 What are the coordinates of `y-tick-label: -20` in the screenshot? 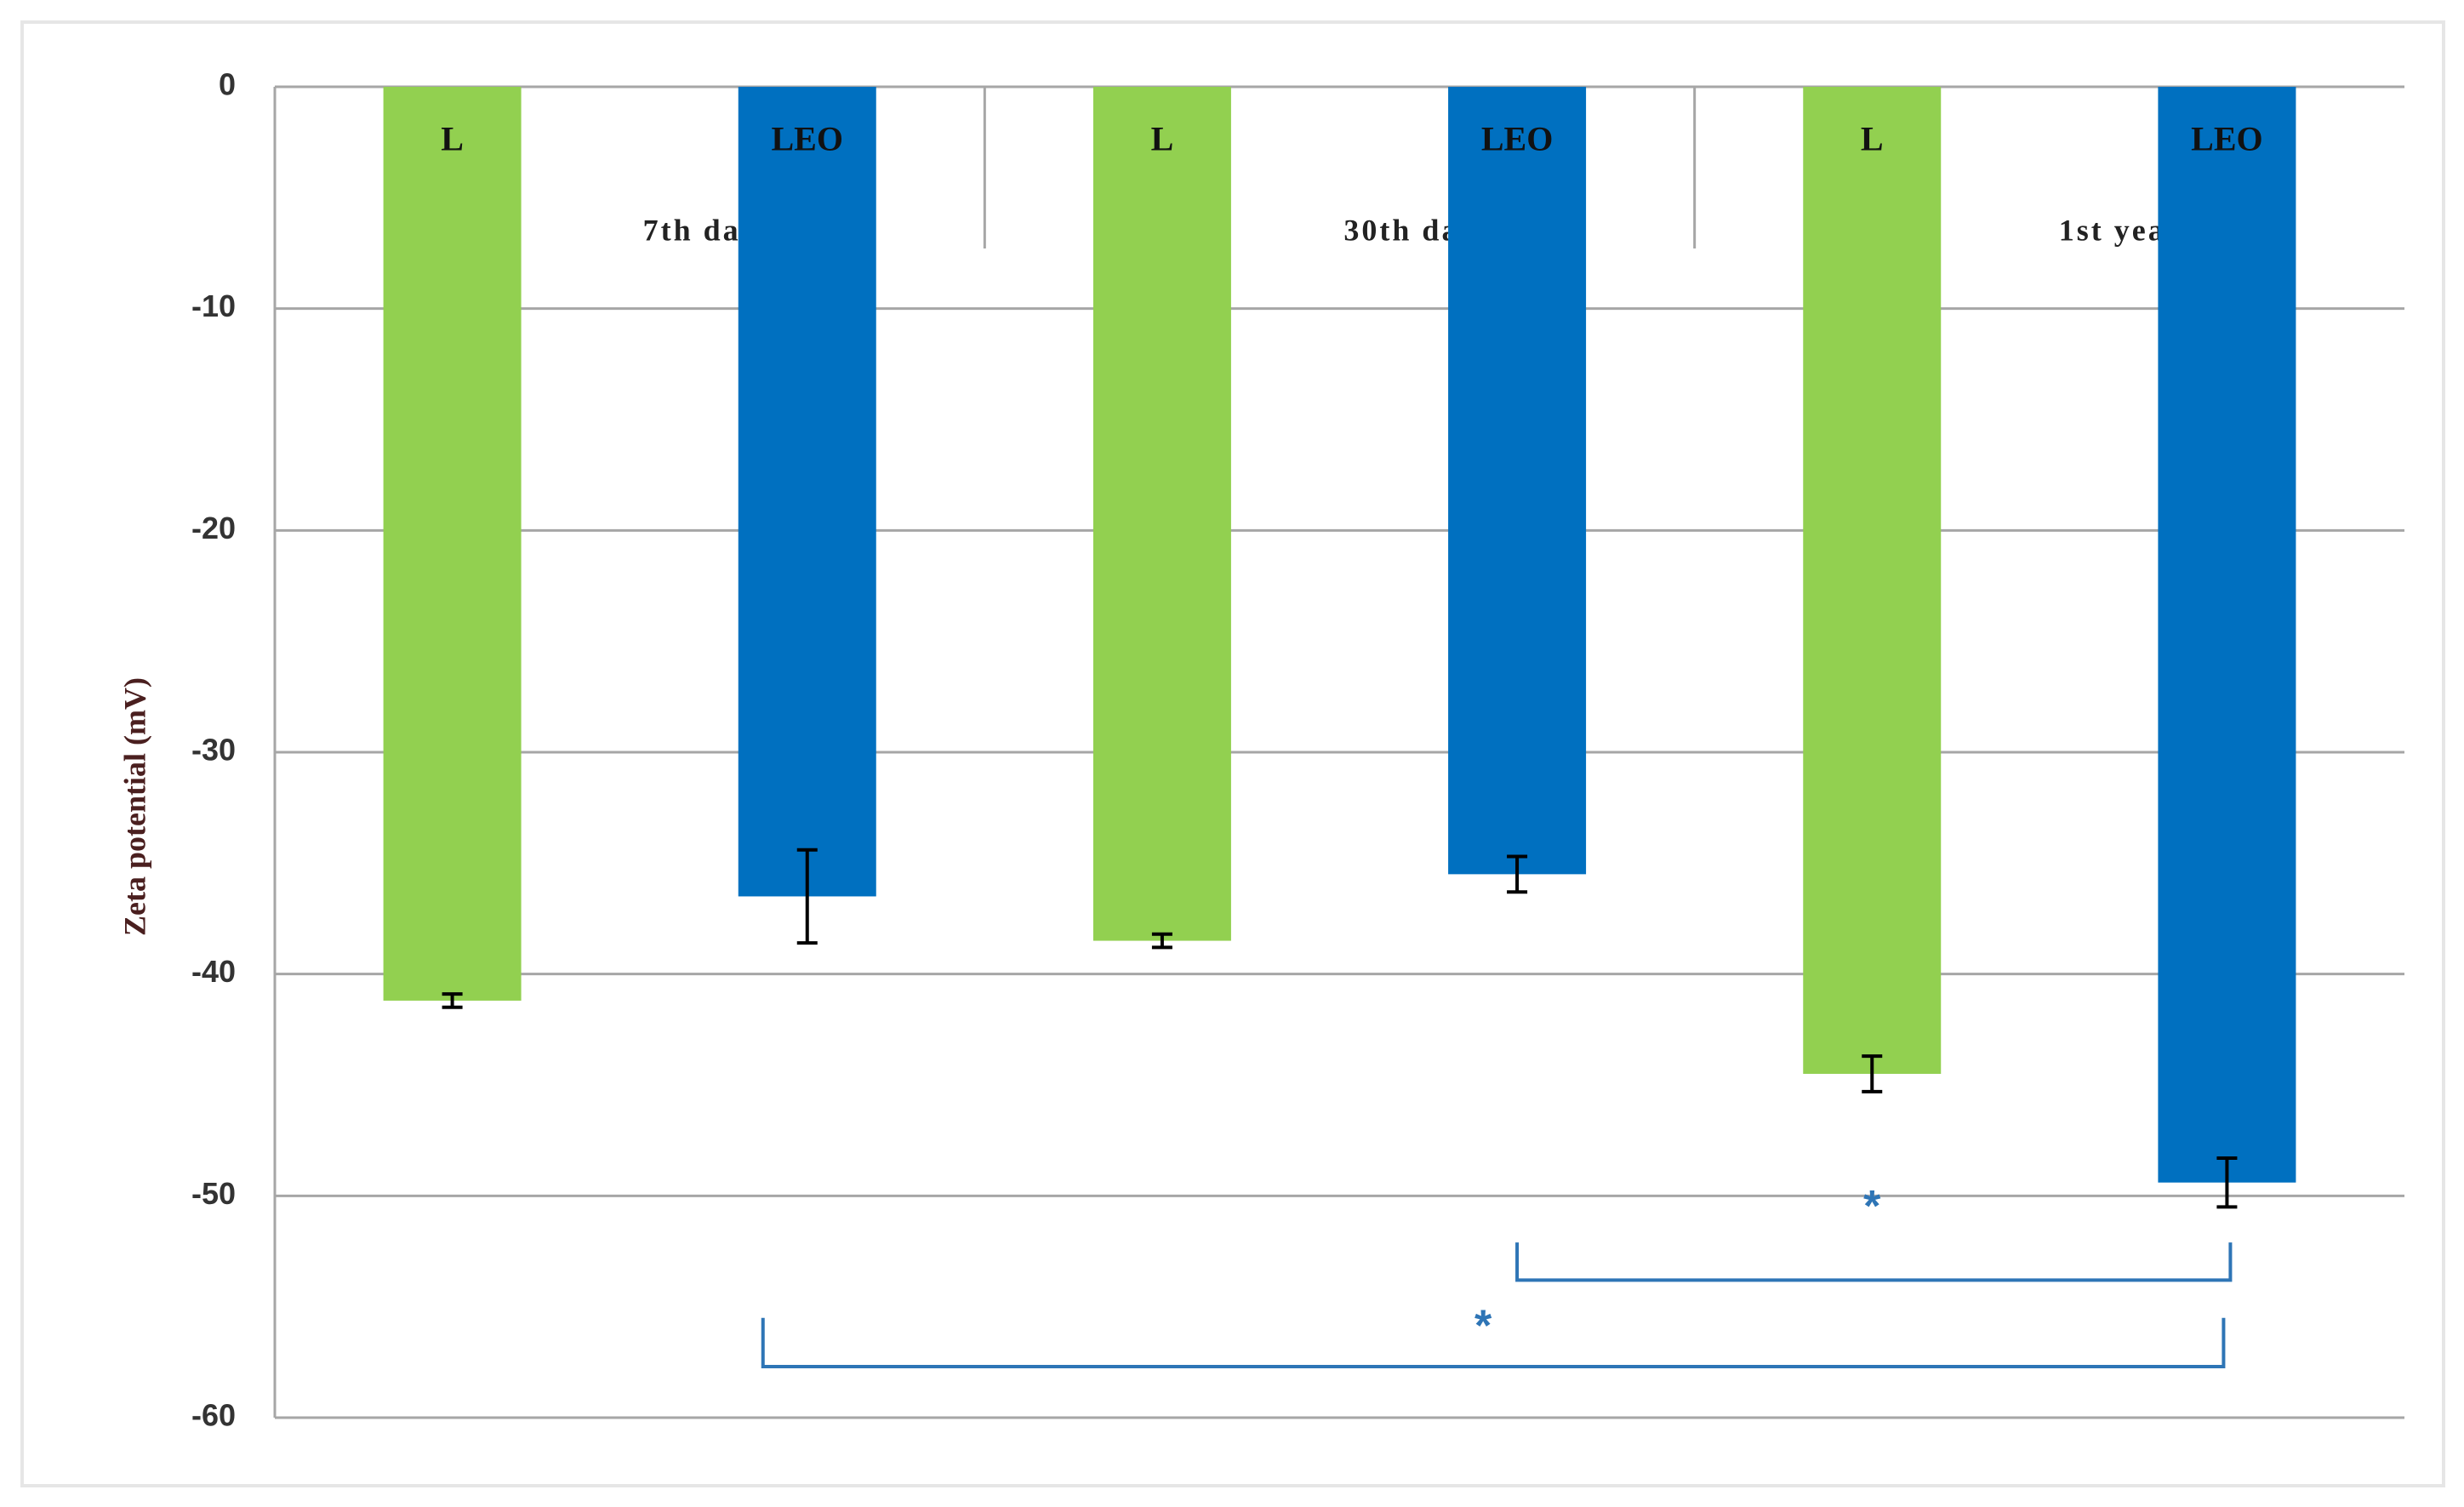 It's located at (214, 528).